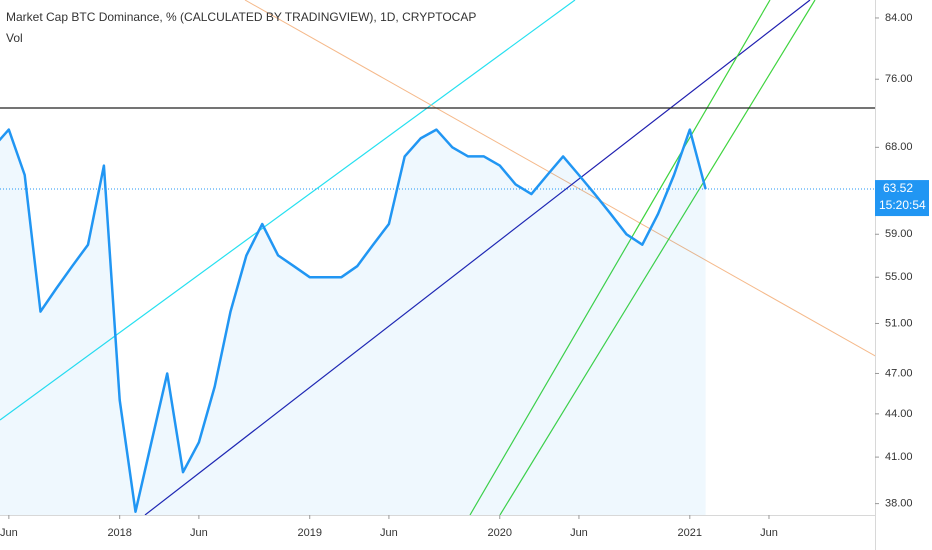  I want to click on x-tick-label: 2021, so click(690, 533).